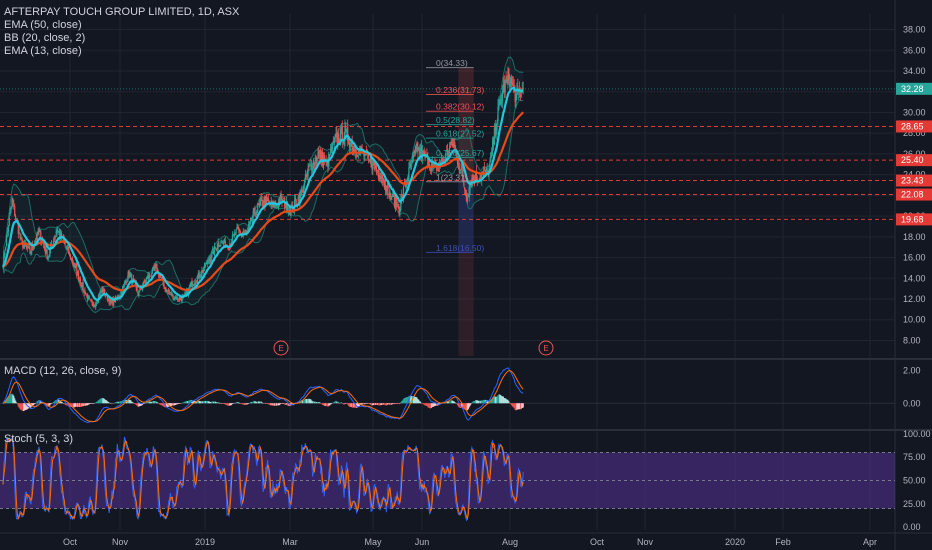 This screenshot has width=932, height=550. What do you see at coordinates (470, 542) in the screenshot?
I see `time-axis: Oct Nov 2019 Mar May Jun Aug Oct Nov 2020 Feb Apr` at bounding box center [470, 542].